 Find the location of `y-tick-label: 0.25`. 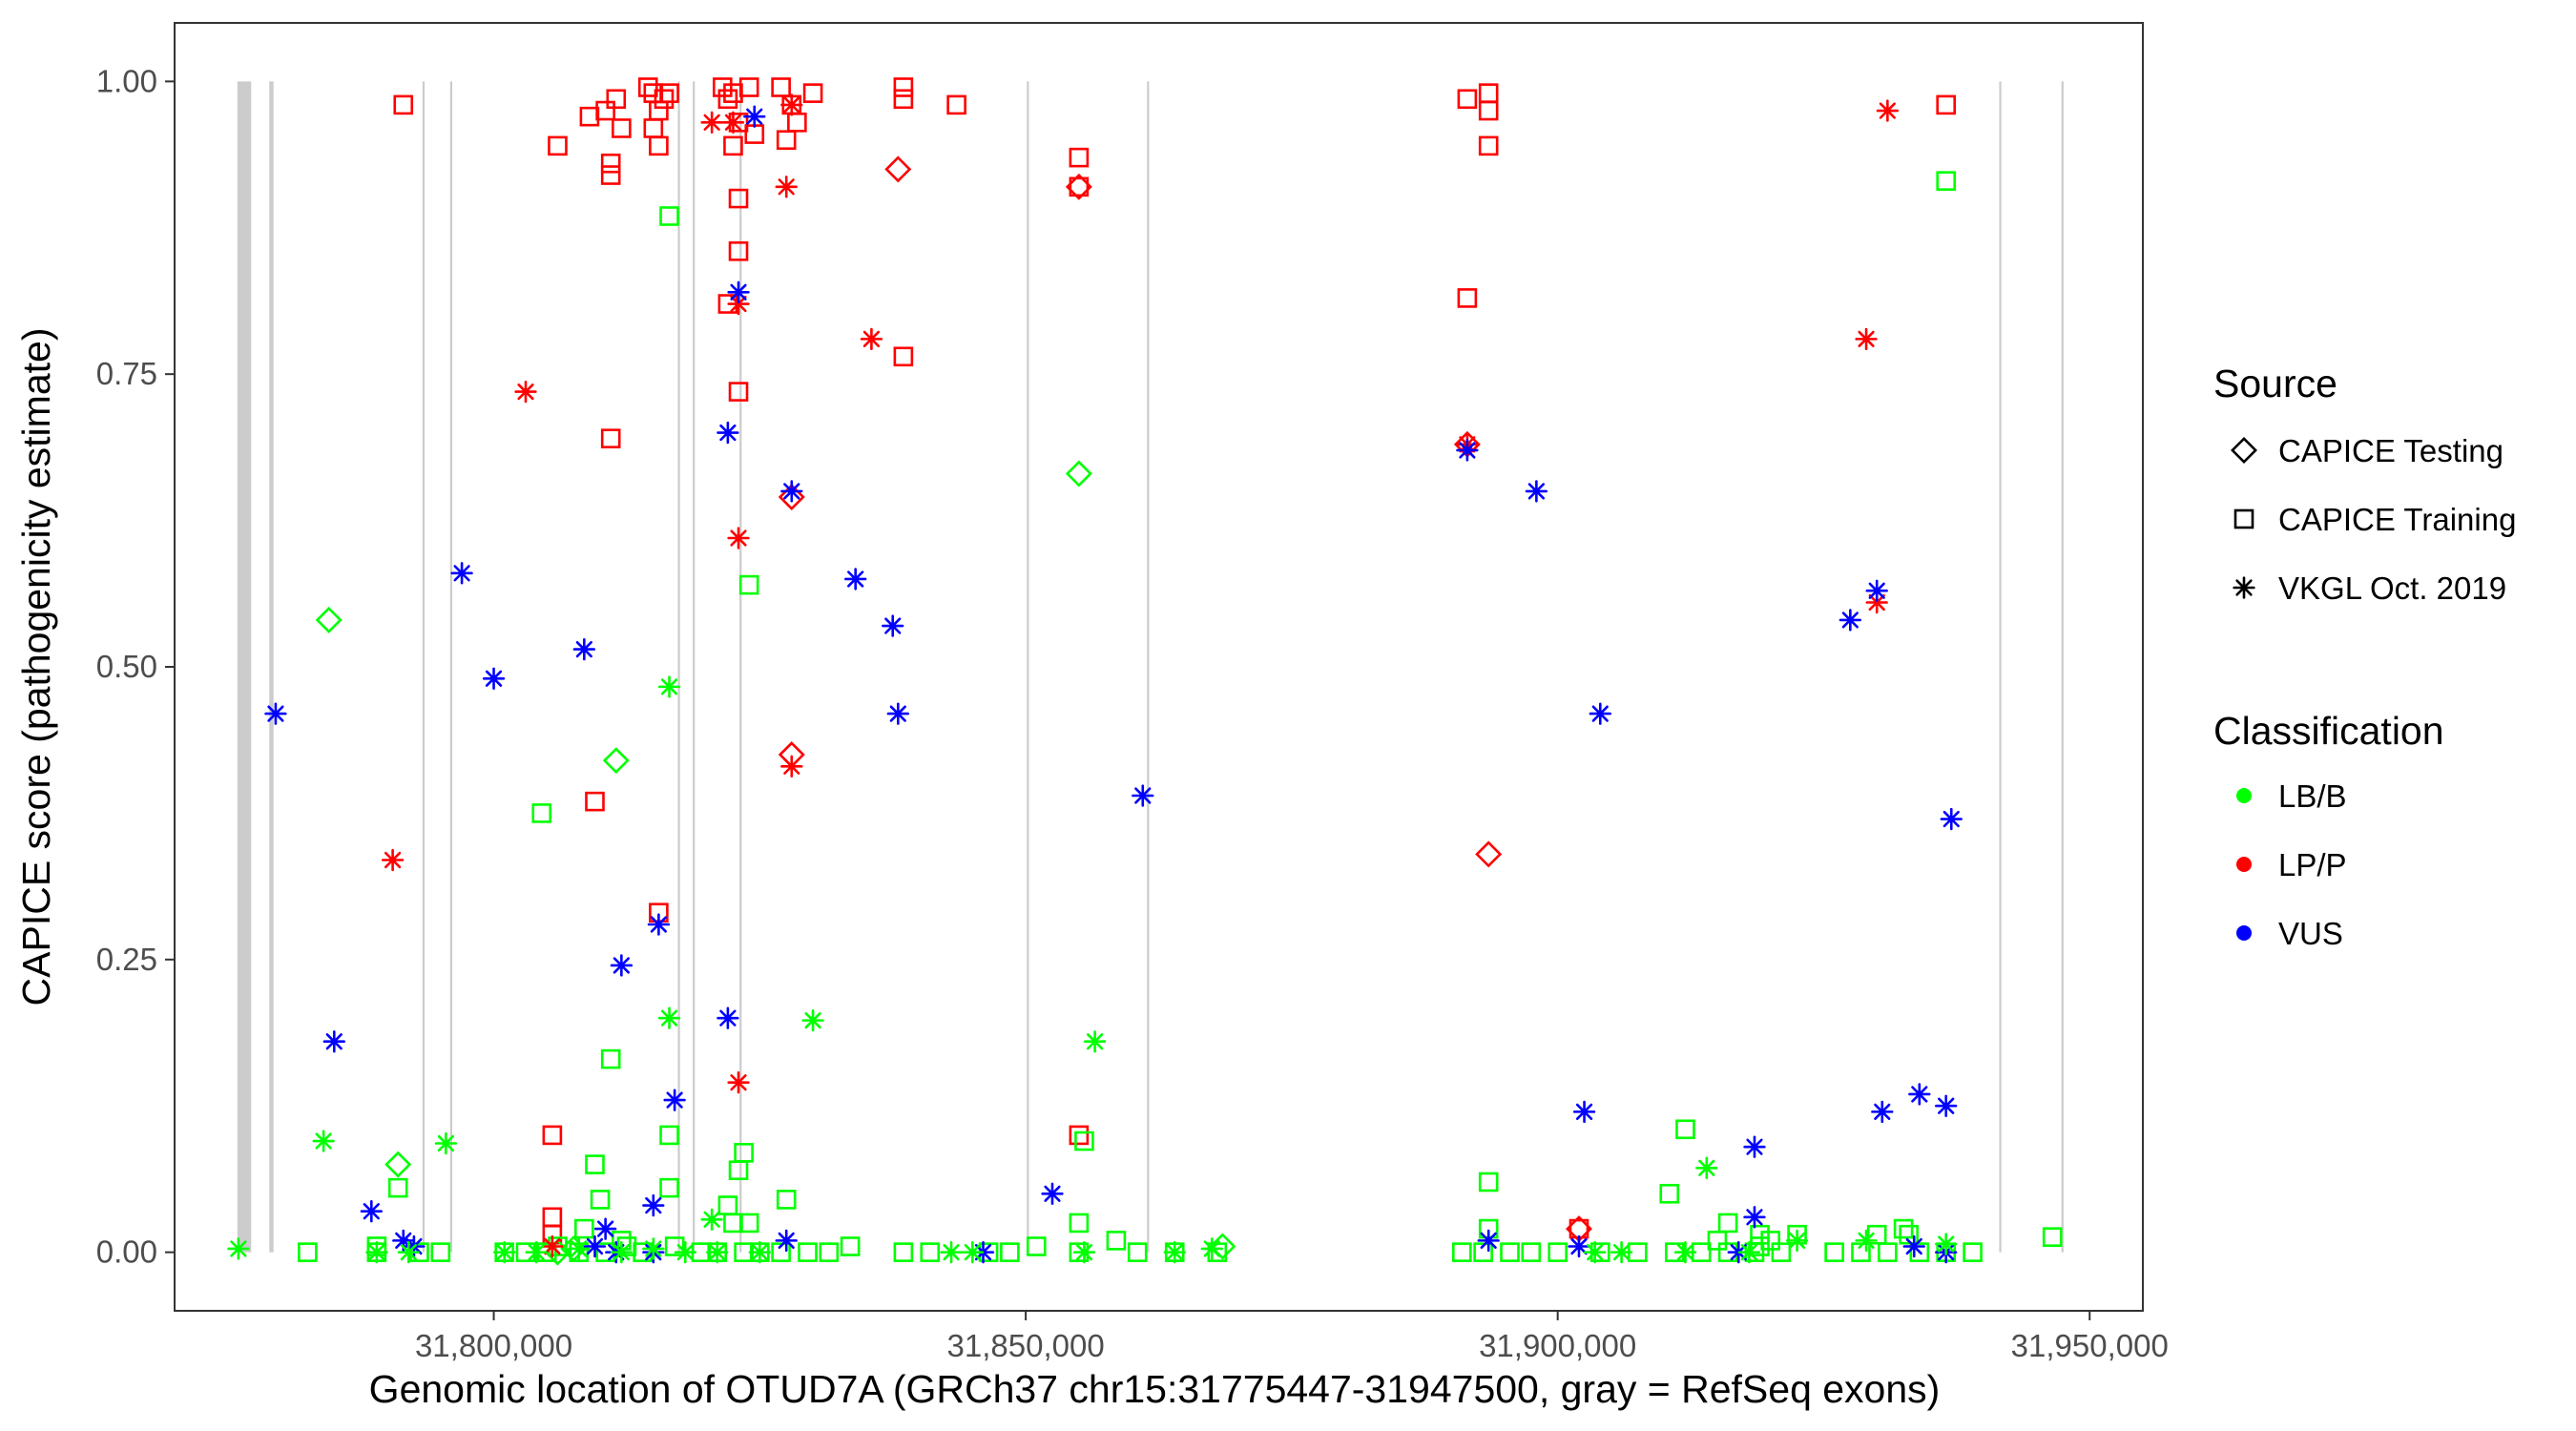

y-tick-label: 0.25 is located at coordinates (126, 959).